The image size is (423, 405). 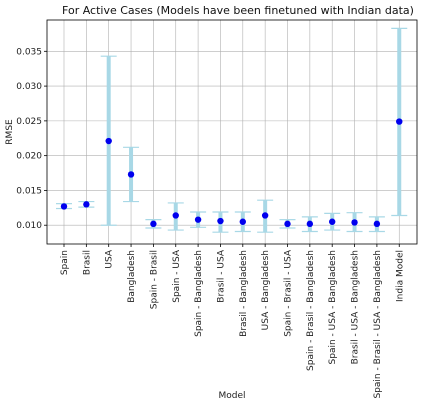 I want to click on x-tick-label: Spain - Brasil - Bangladesh, so click(x=311, y=310).